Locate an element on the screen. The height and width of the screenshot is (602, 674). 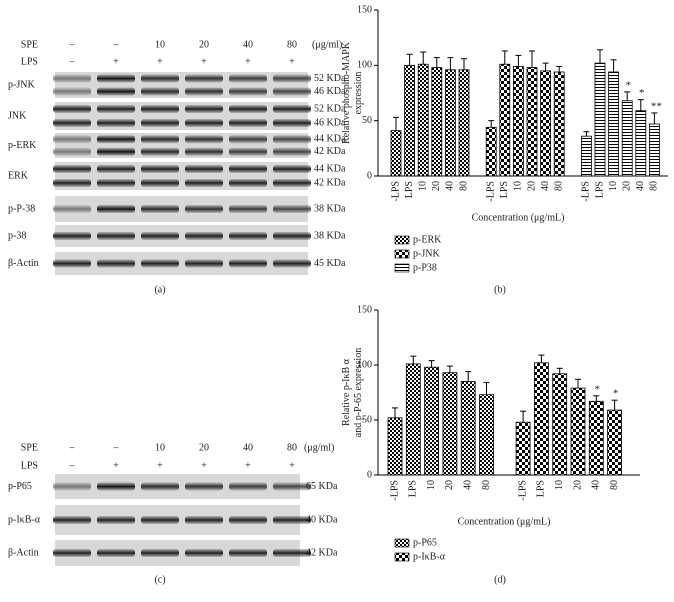
unit-label: (μg/ml) is located at coordinates (319, 447).